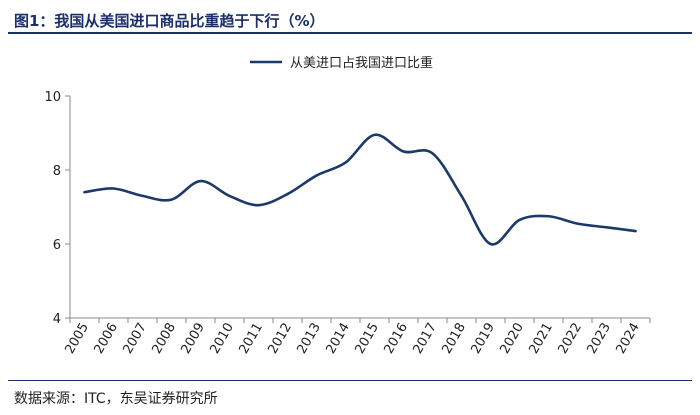  What do you see at coordinates (229, 196) in the screenshot?
I see `data-point-2010` at bounding box center [229, 196].